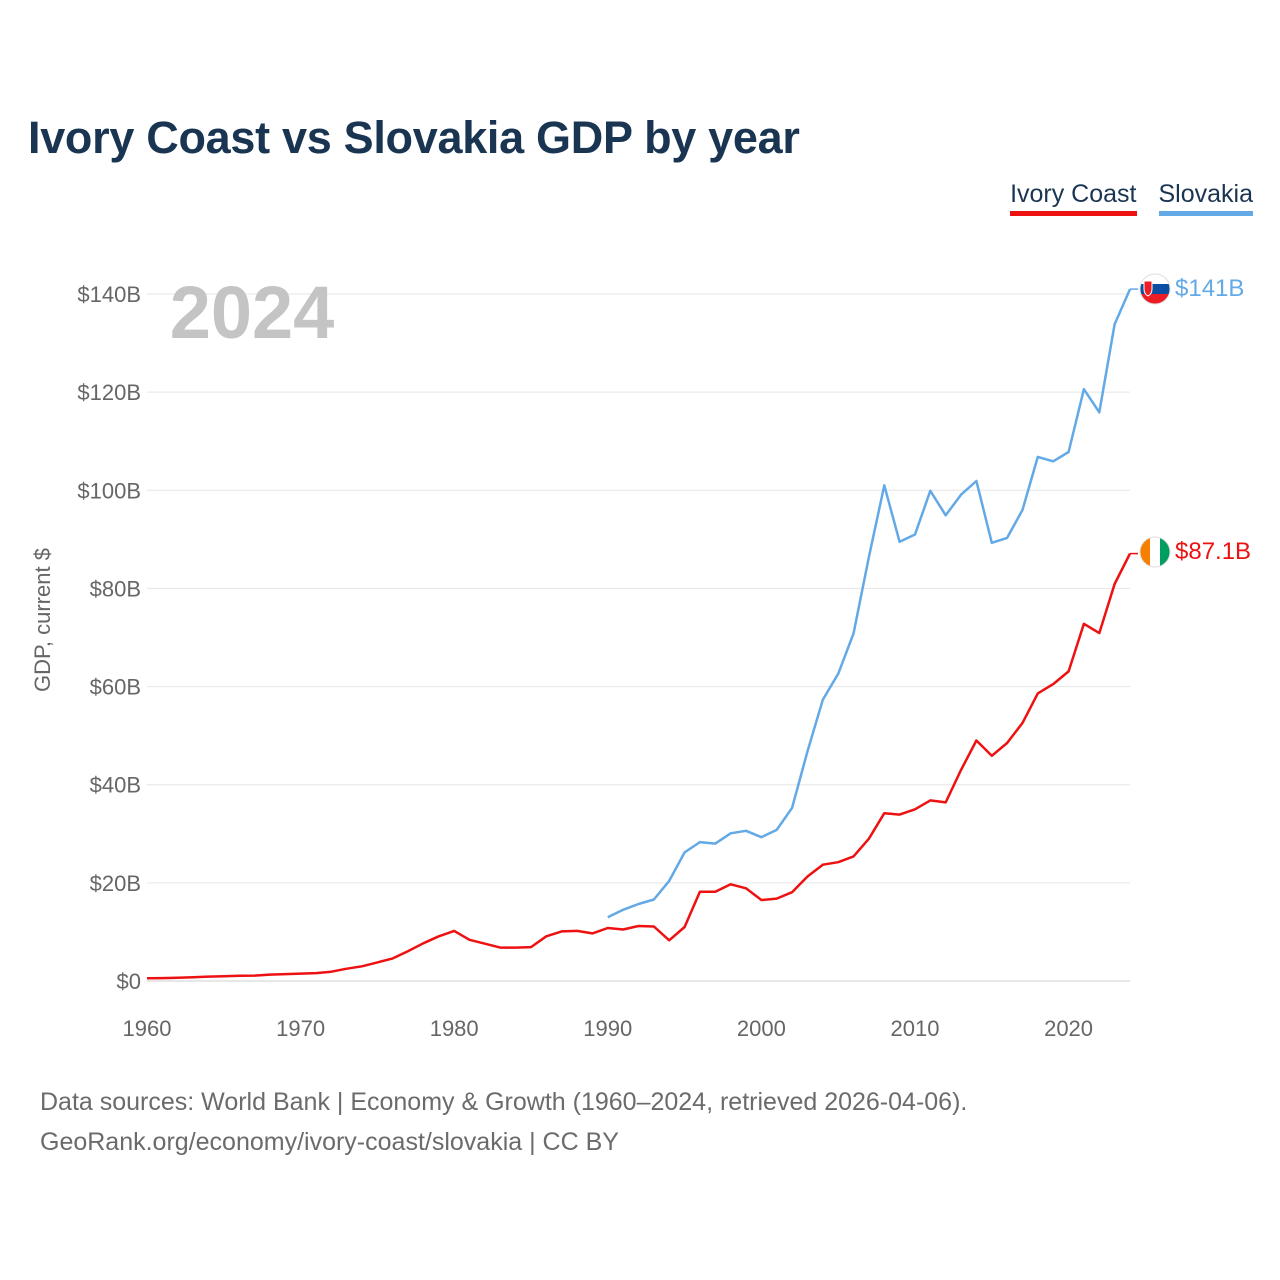 This screenshot has width=1280, height=1280. What do you see at coordinates (1155, 552) in the screenshot?
I see `ivory-coast-flag-icon` at bounding box center [1155, 552].